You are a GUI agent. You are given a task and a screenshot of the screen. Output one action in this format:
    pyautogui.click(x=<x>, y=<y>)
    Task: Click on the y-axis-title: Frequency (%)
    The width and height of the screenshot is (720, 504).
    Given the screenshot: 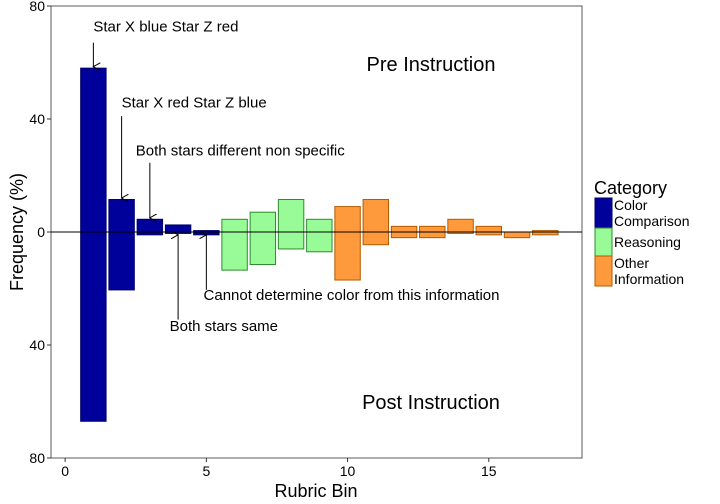 What is the action you would take?
    pyautogui.click(x=17, y=232)
    